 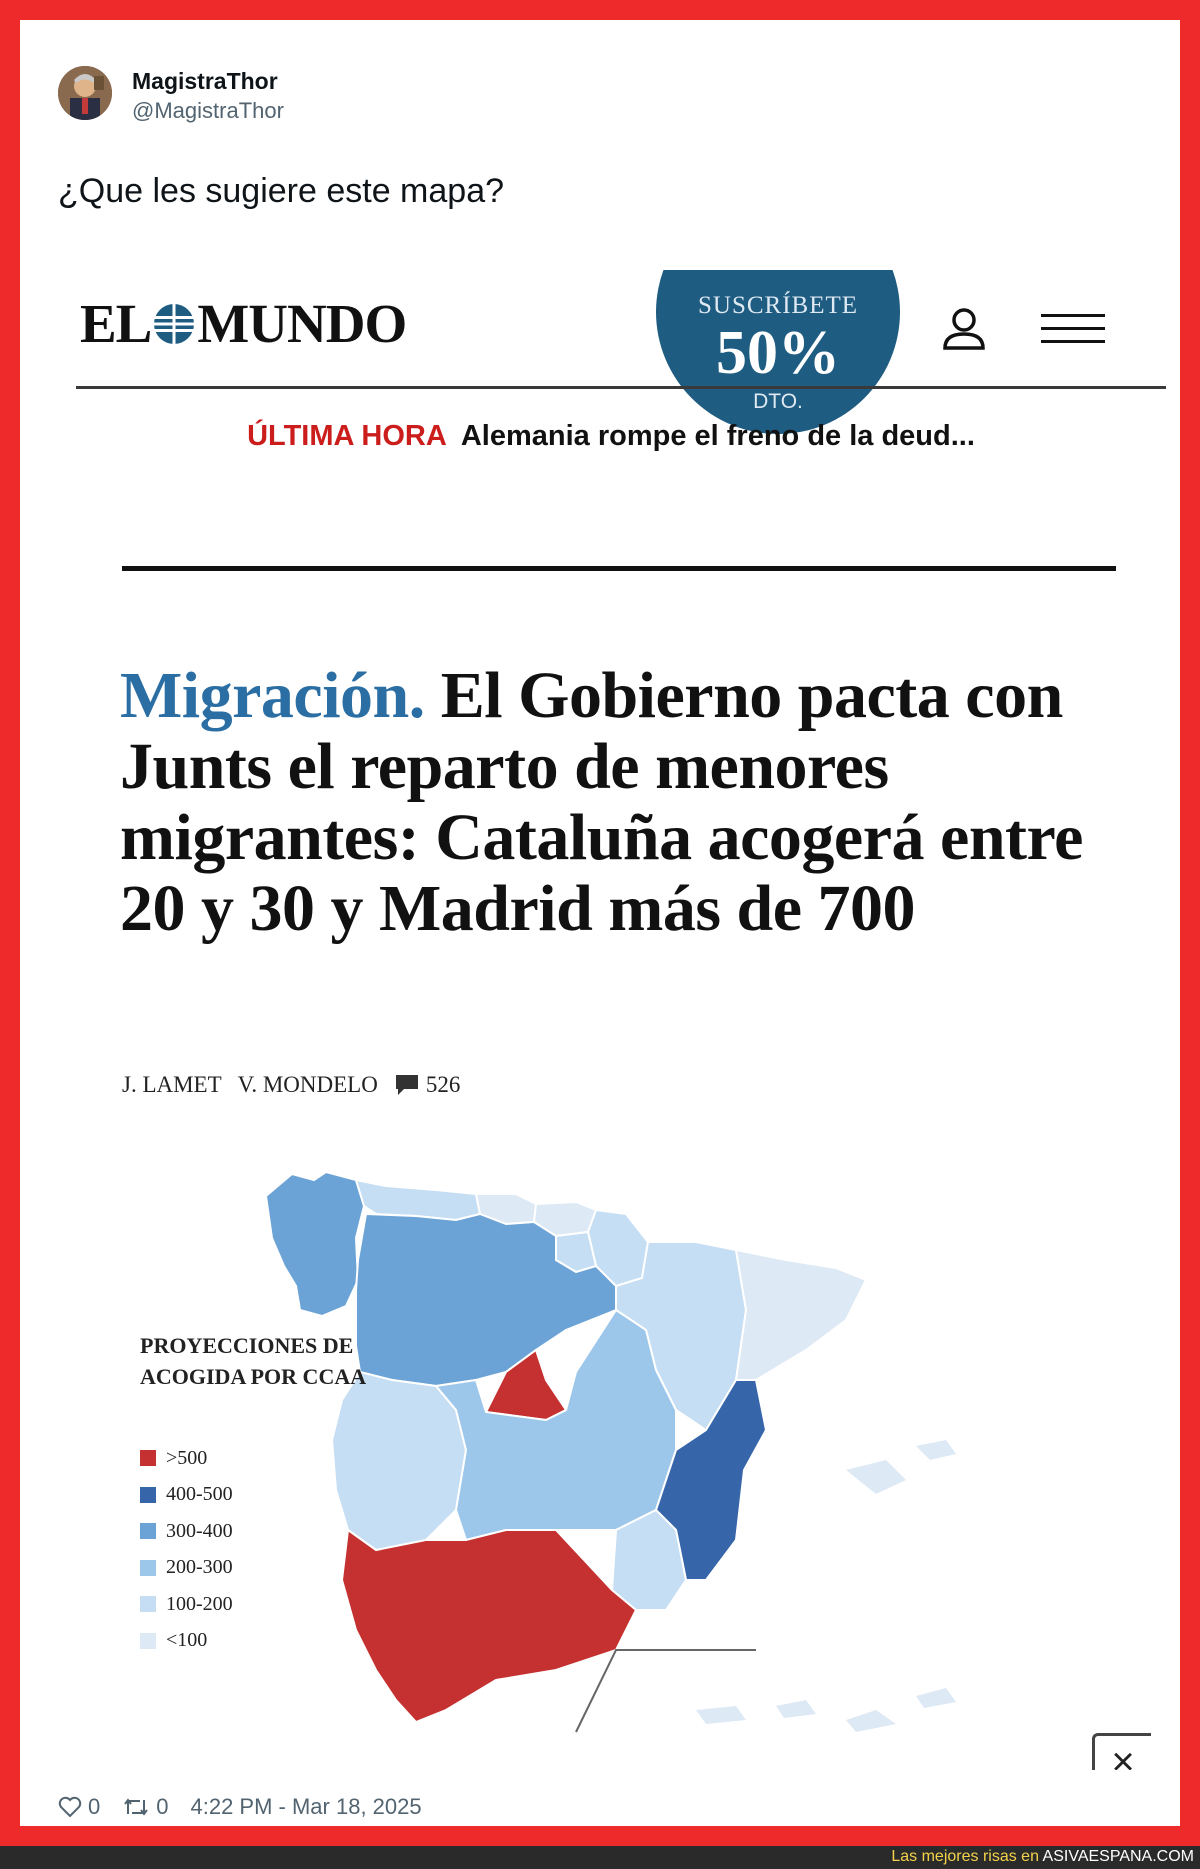 I want to click on footer-prefix: Las mejores risas en, so click(x=965, y=1856).